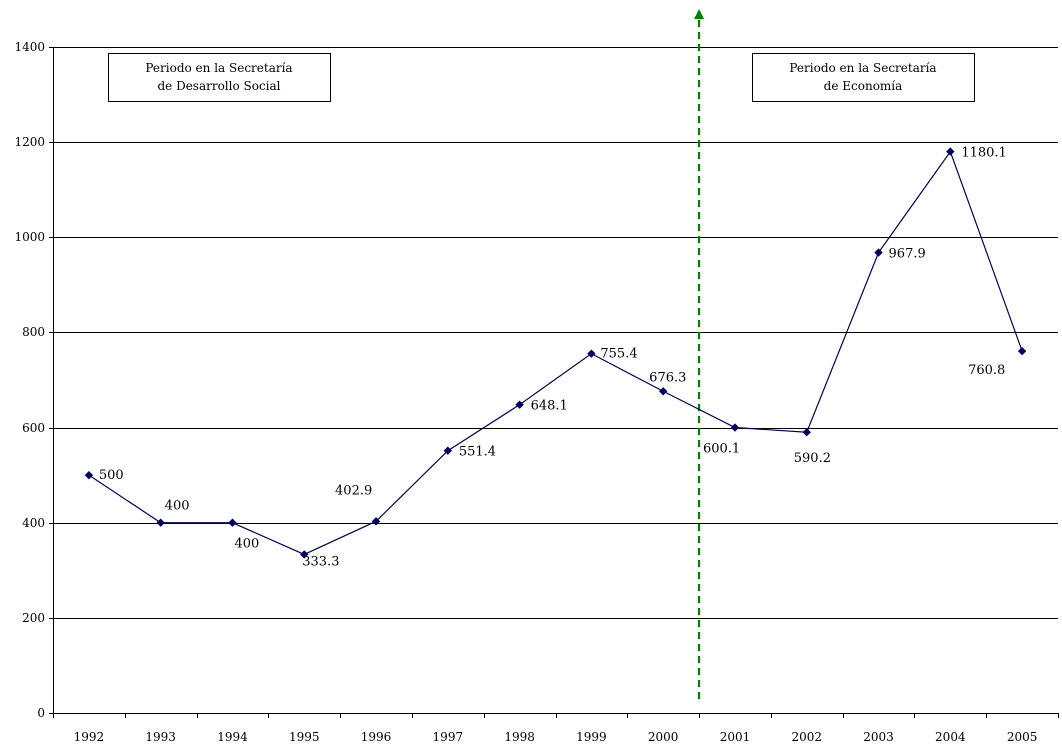 The width and height of the screenshot is (1062, 744). Describe the element at coordinates (862, 68) in the screenshot. I see `annotation-line-2-1: Periodo en la Secretaría` at that location.